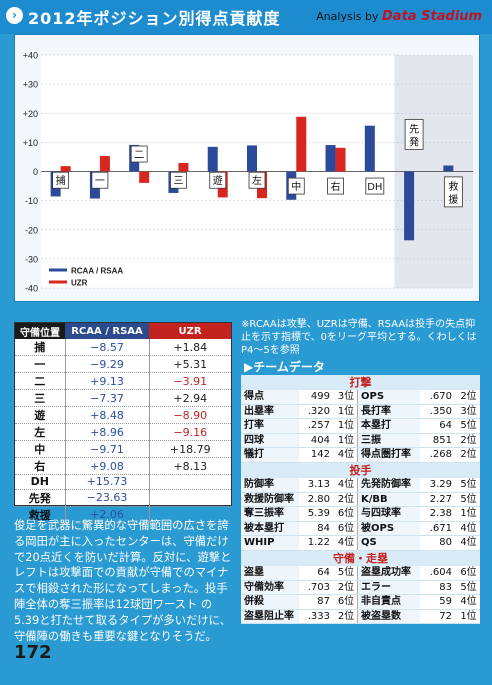 The width and height of the screenshot is (492, 685). Describe the element at coordinates (270, 572) in the screenshot. I see `stat-name: 盗塁` at that location.